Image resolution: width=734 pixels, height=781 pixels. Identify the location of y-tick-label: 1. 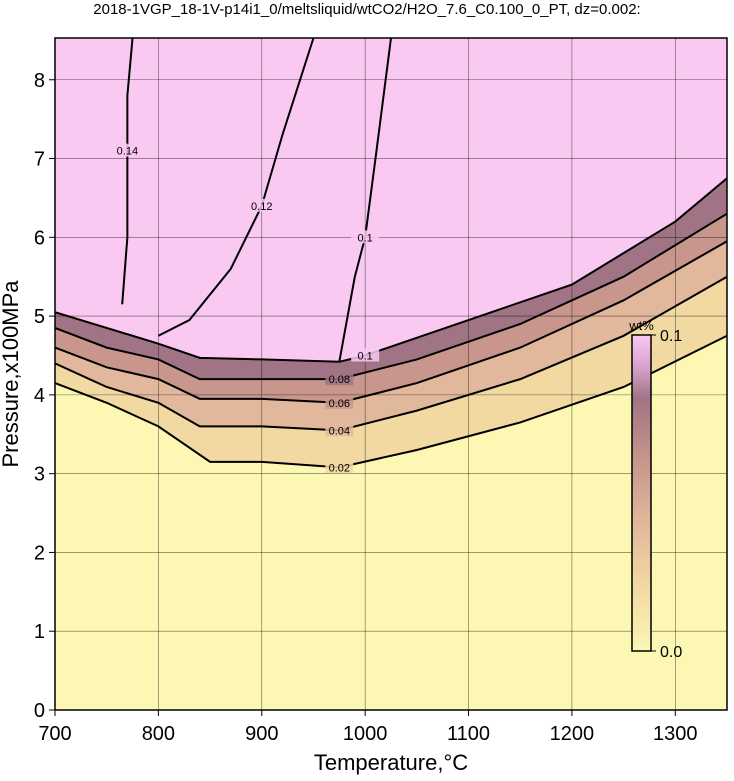
(39, 632).